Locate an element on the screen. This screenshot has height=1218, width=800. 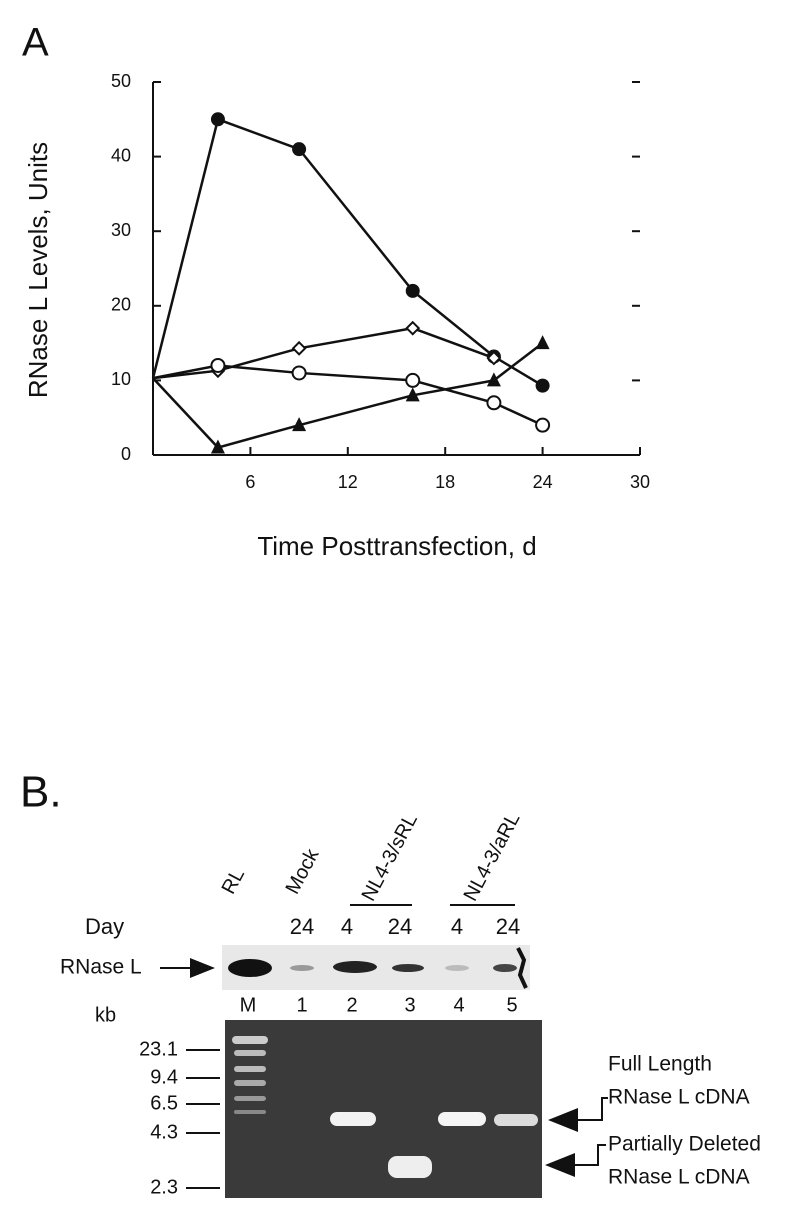
x-tick-label: 12 is located at coordinates (348, 482).